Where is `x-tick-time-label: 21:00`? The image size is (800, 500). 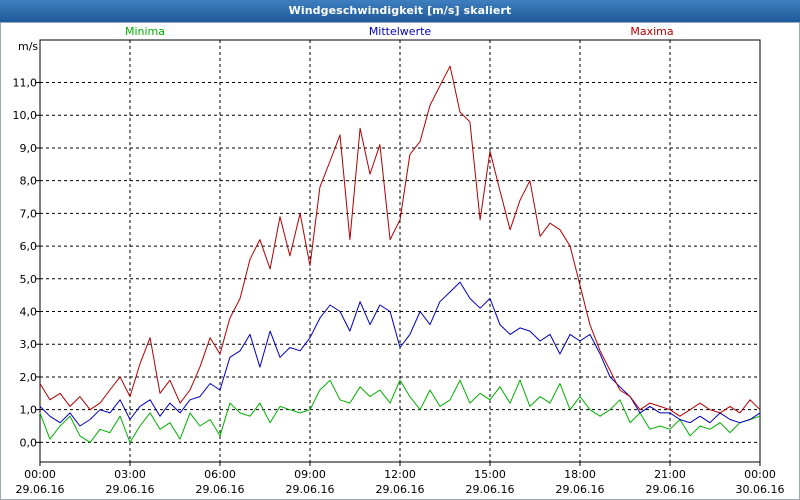 x-tick-time-label: 21:00 is located at coordinates (670, 474).